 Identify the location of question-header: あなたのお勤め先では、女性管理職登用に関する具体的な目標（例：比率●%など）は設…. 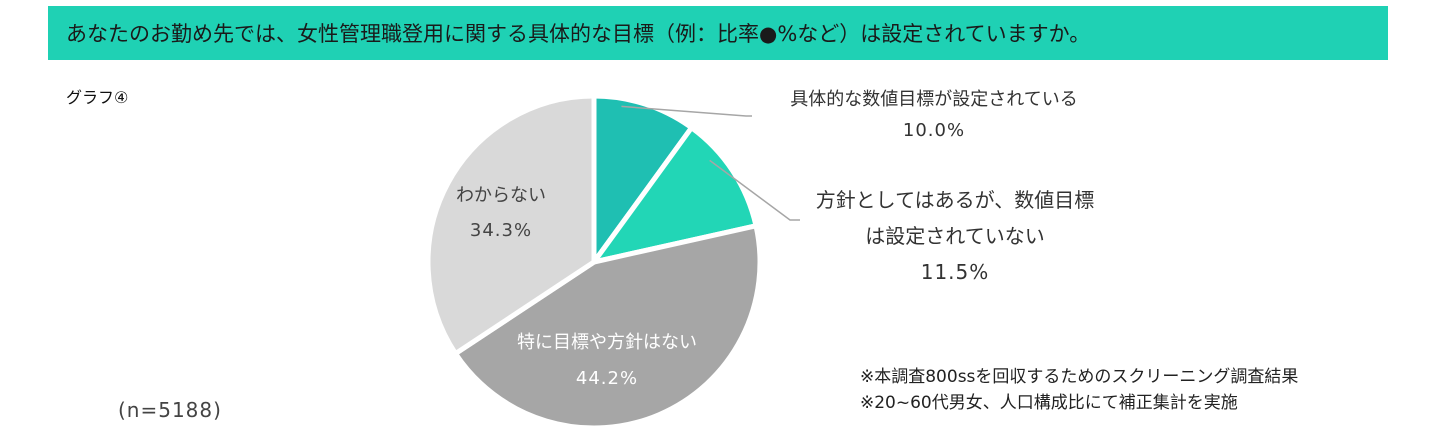
(718, 33).